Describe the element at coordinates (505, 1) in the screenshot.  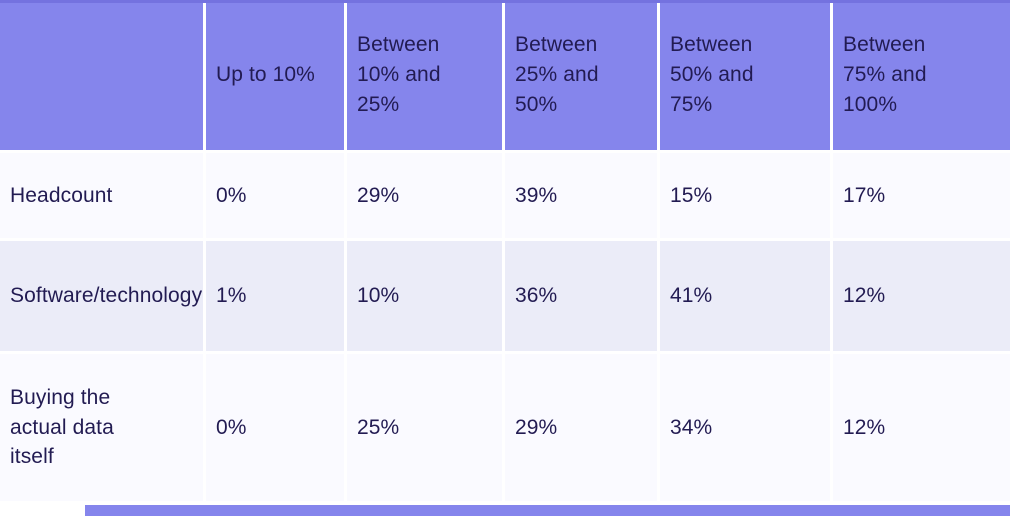
I see `table-top-edge` at that location.